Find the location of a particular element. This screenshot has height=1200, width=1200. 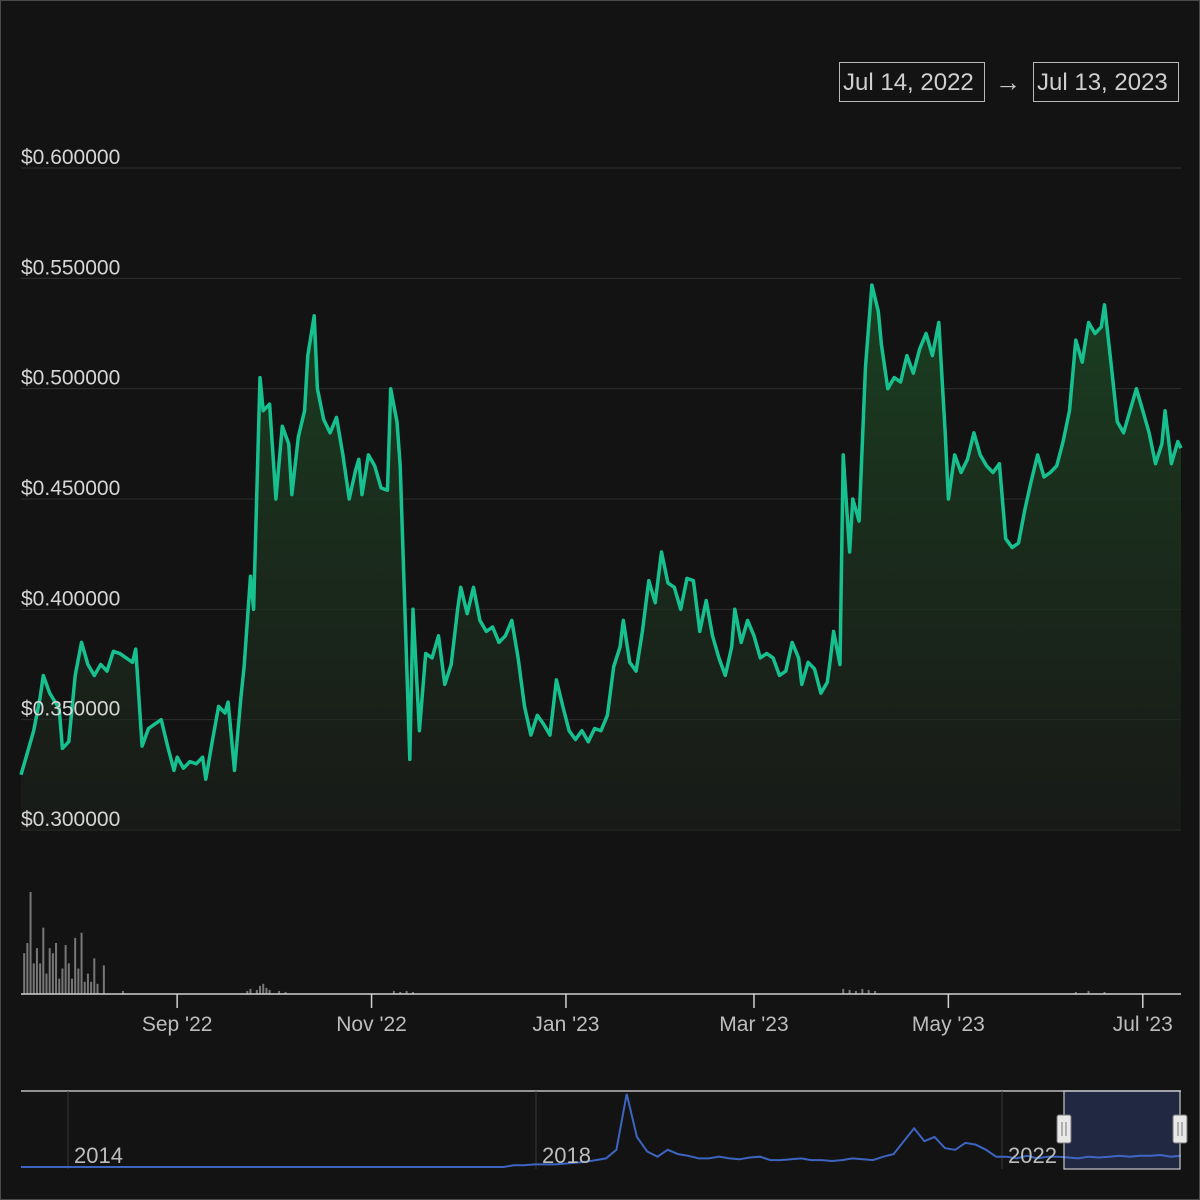

y-tick-label: $0.350000 is located at coordinates (70, 709).